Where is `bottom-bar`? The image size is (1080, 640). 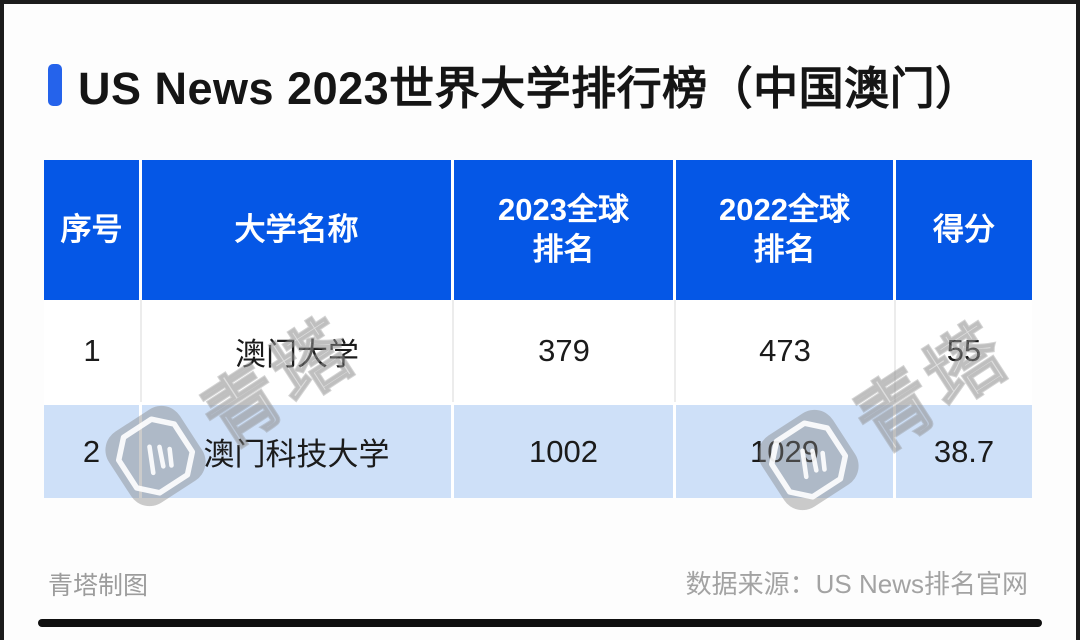
bottom-bar is located at coordinates (540, 623).